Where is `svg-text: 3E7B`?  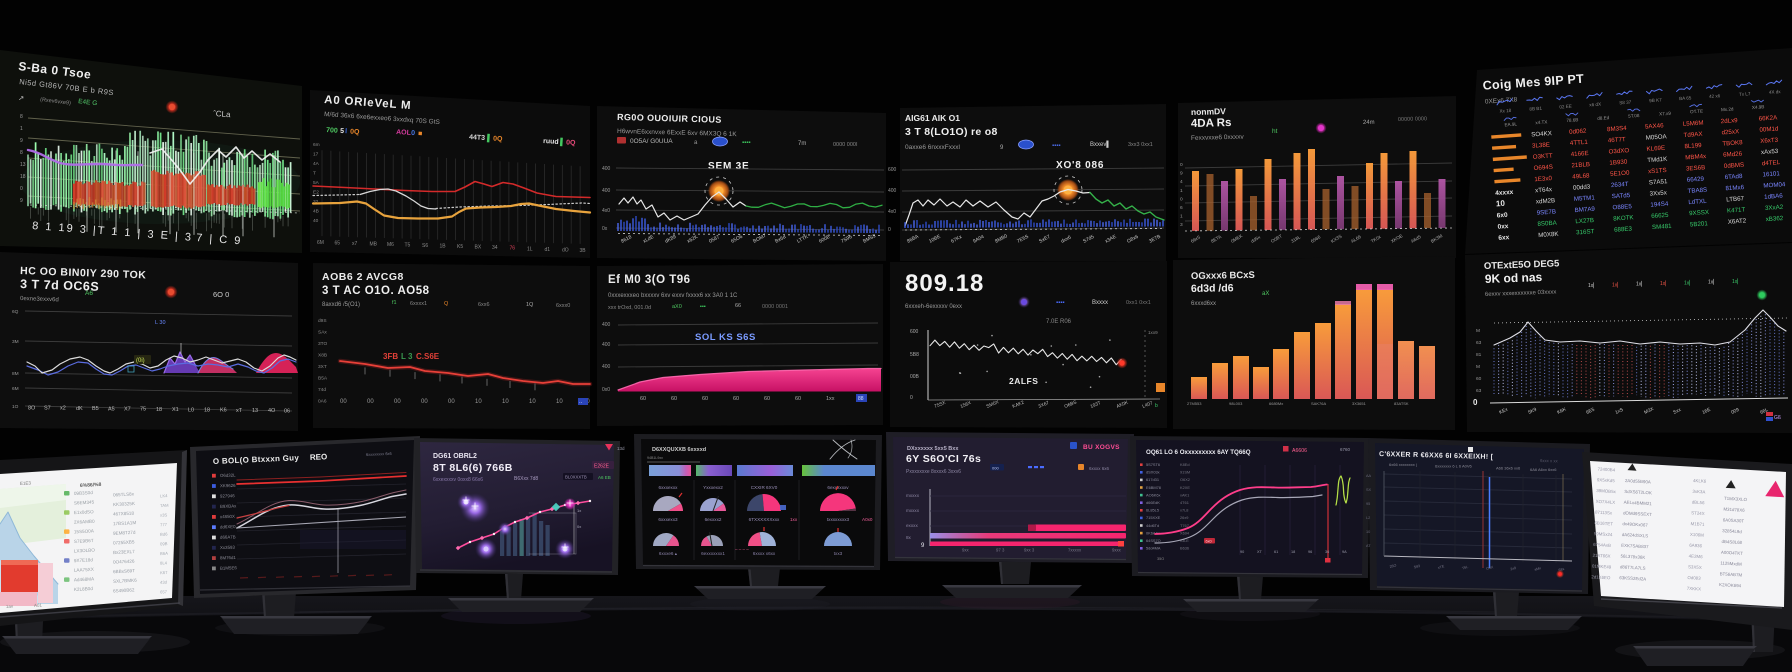
svg-text: 3E7B is located at coordinates (1155, 238).